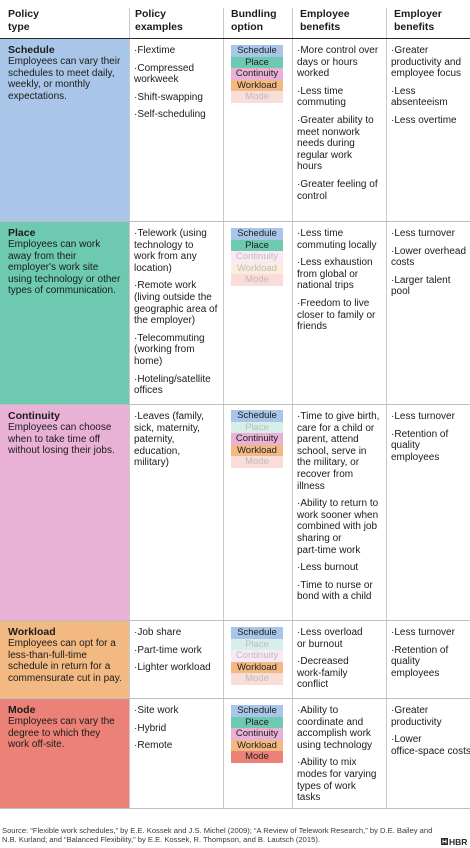 This screenshot has height=848, width=470. What do you see at coordinates (179, 668) in the screenshot?
I see `list-item: ·Lighter workload` at bounding box center [179, 668].